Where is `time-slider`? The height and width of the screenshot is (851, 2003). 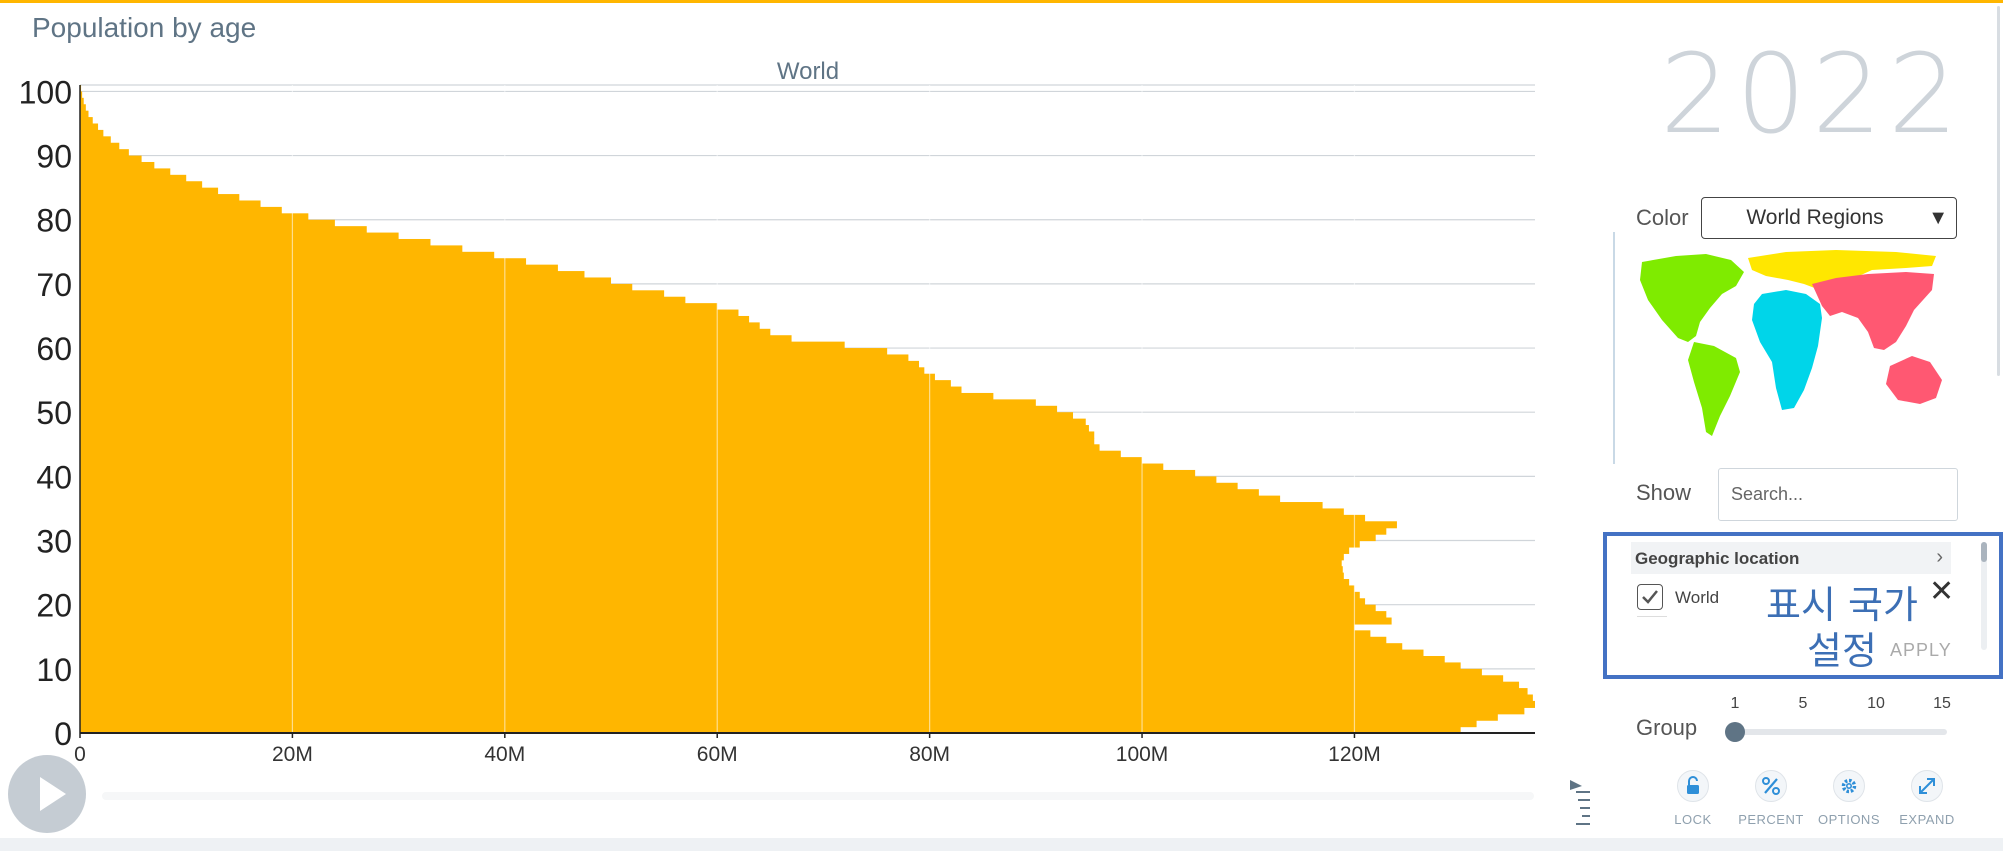 time-slider is located at coordinates (818, 796).